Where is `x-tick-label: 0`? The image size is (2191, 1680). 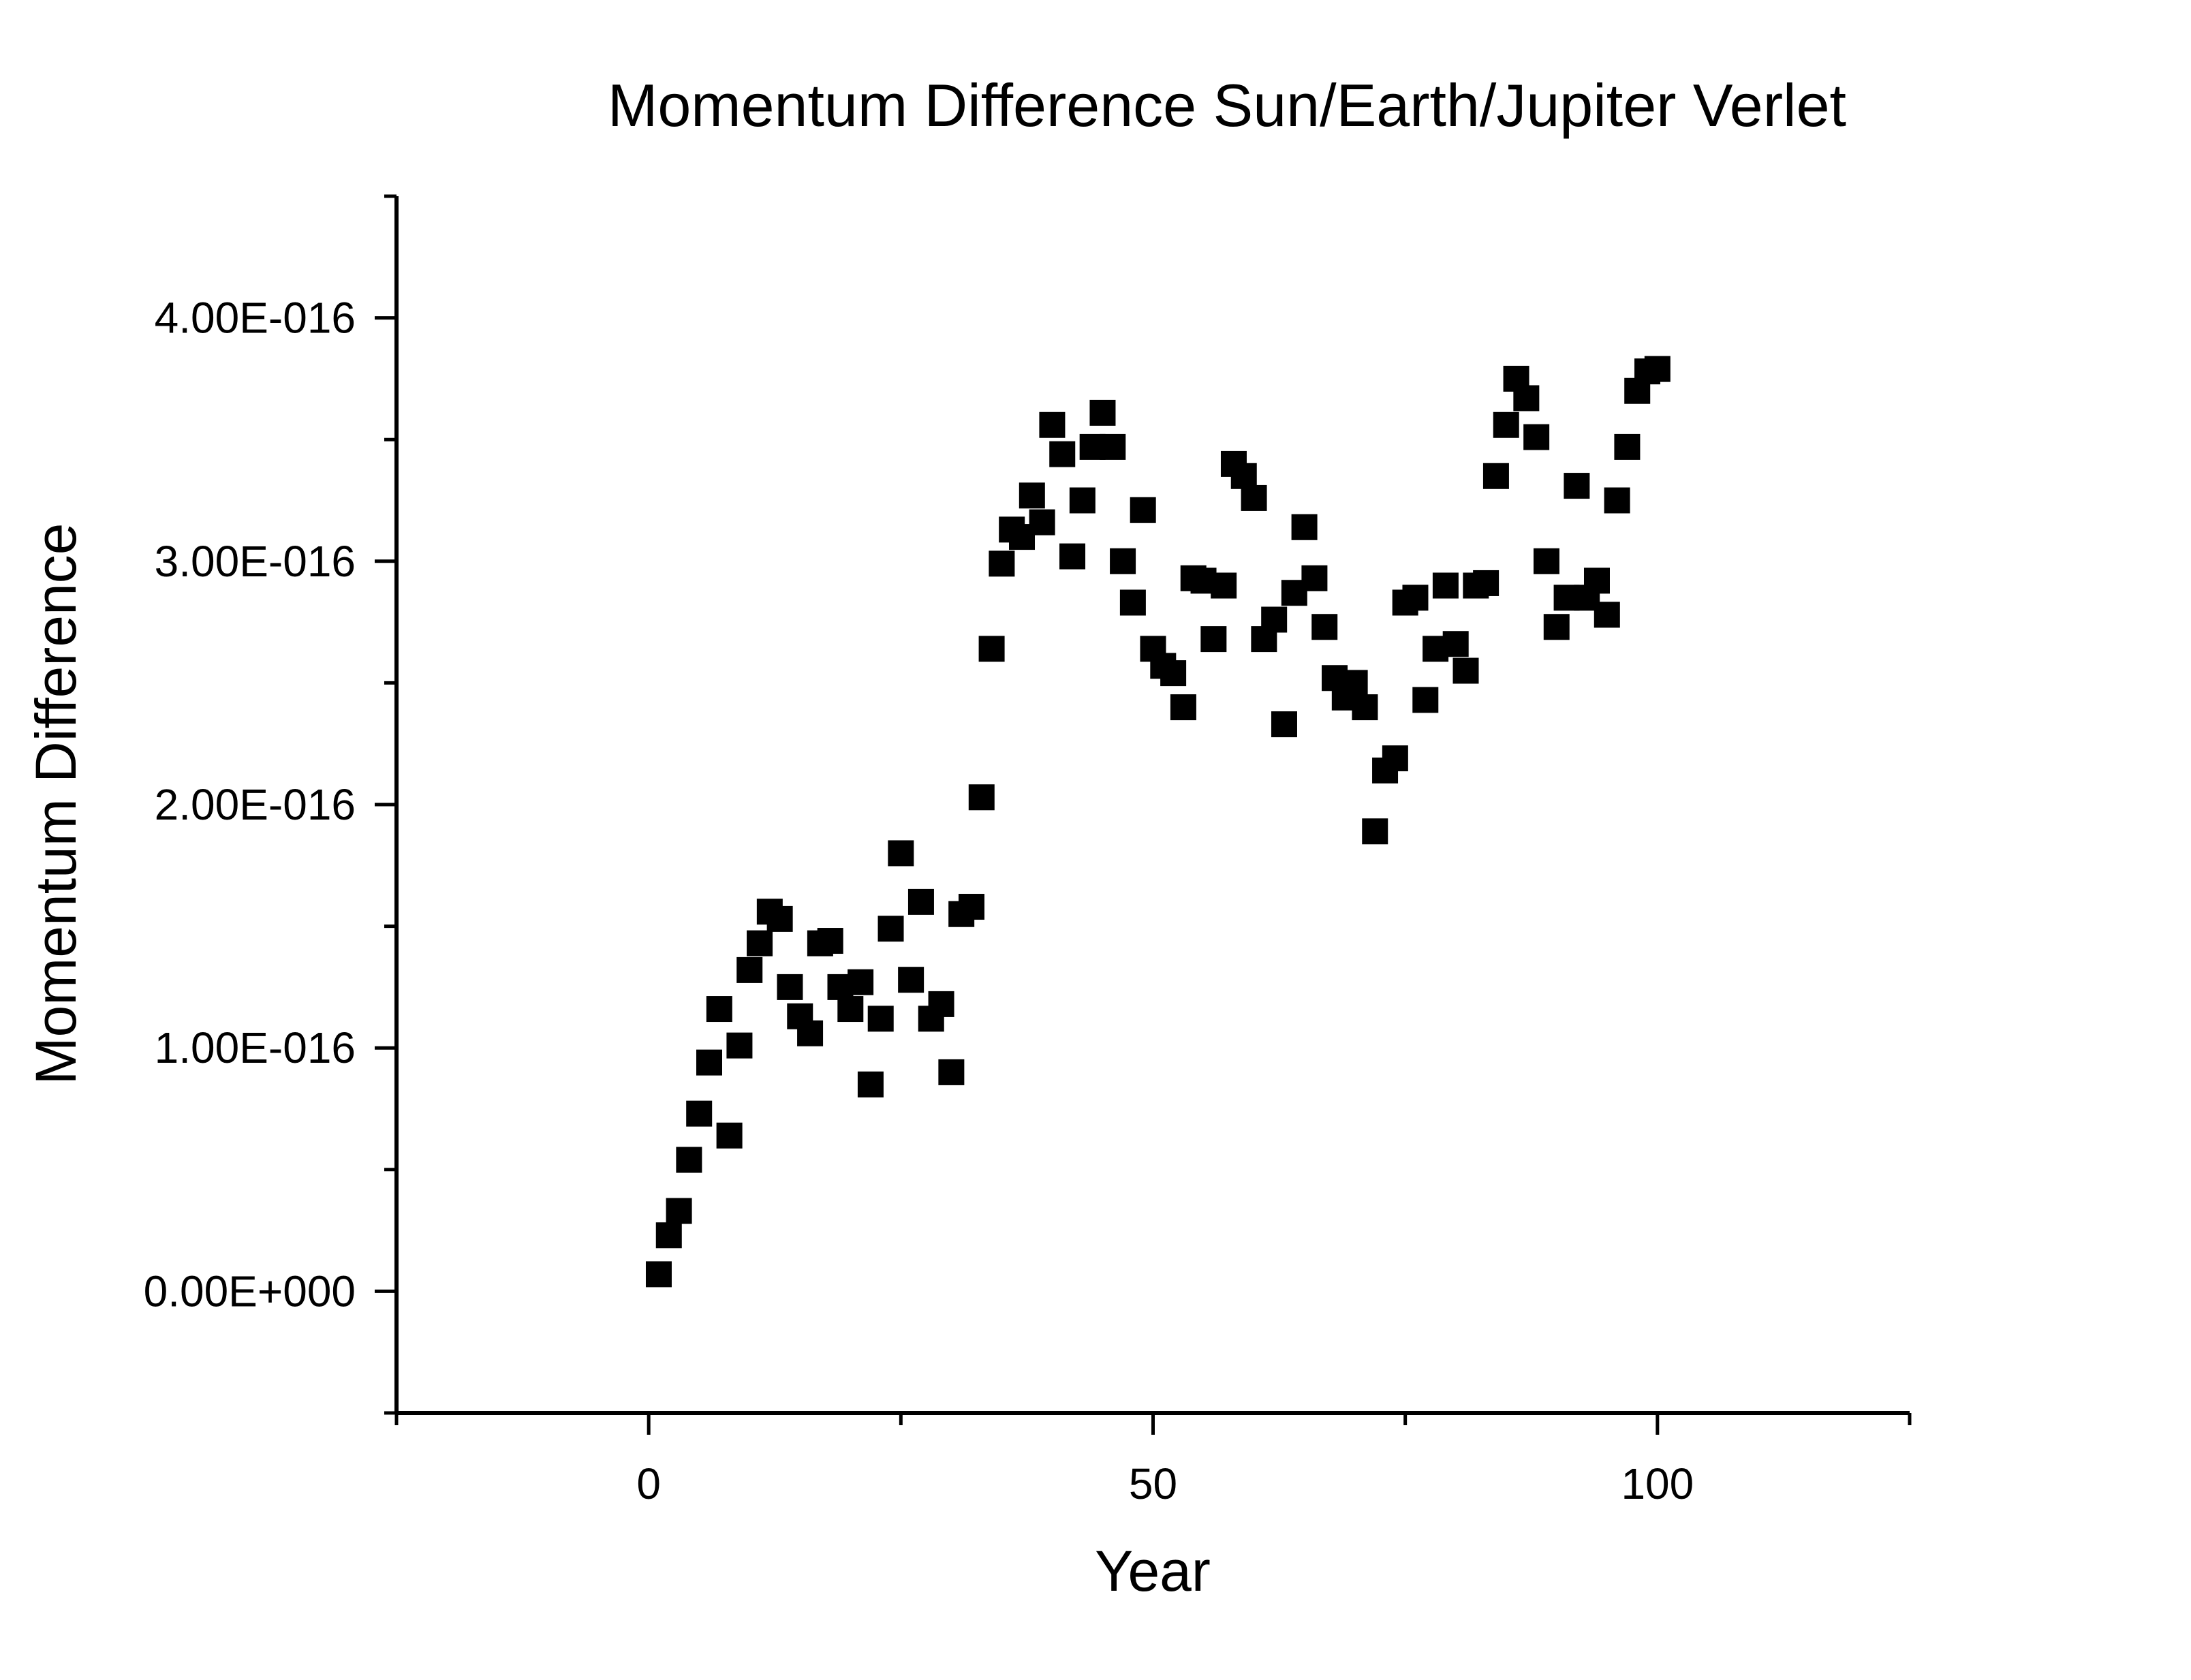
x-tick-label: 0 is located at coordinates (648, 1483).